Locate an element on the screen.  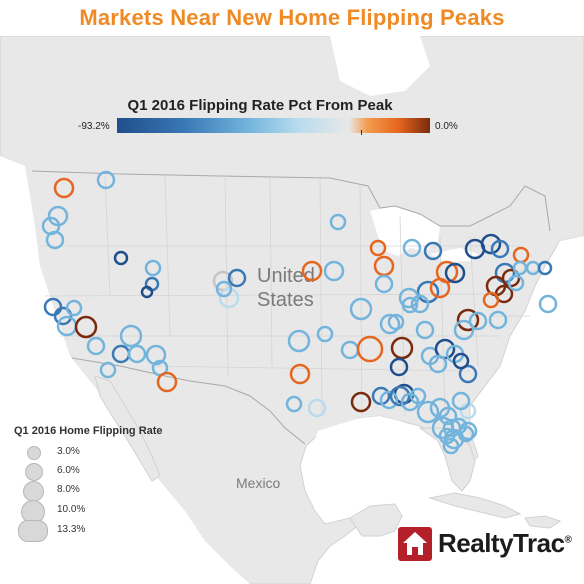
size-legend-row: 10.0% is located at coordinates (94, 512).